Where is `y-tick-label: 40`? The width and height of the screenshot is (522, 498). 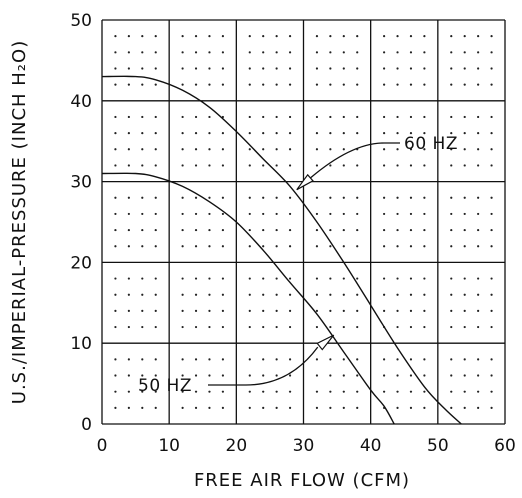
y-tick-label: 40 is located at coordinates (81, 102).